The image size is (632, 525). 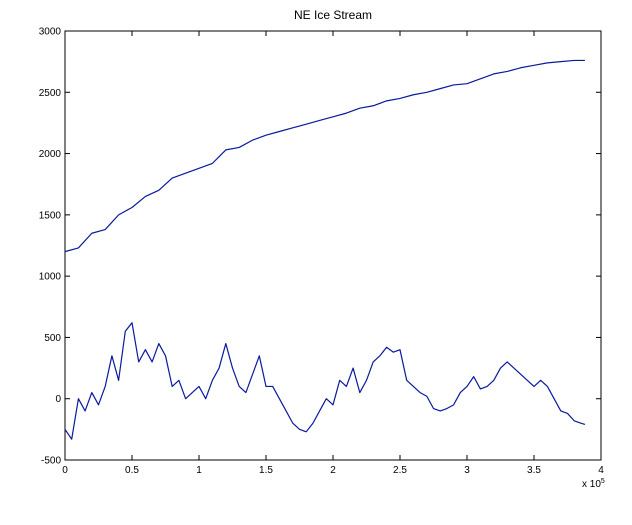 What do you see at coordinates (51, 461) in the screenshot?
I see `y-tick-label: -500` at bounding box center [51, 461].